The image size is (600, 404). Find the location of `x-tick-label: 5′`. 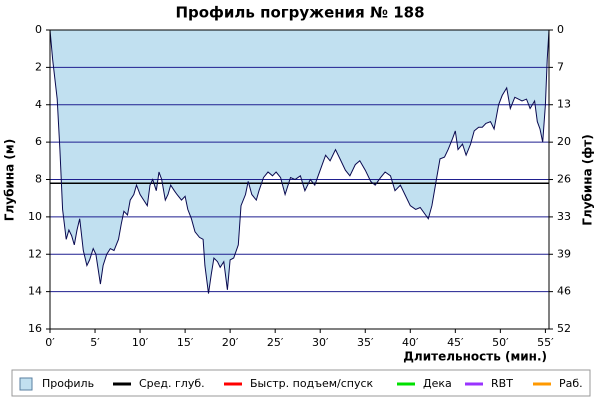

x-tick-label: 5′ is located at coordinates (95, 342).